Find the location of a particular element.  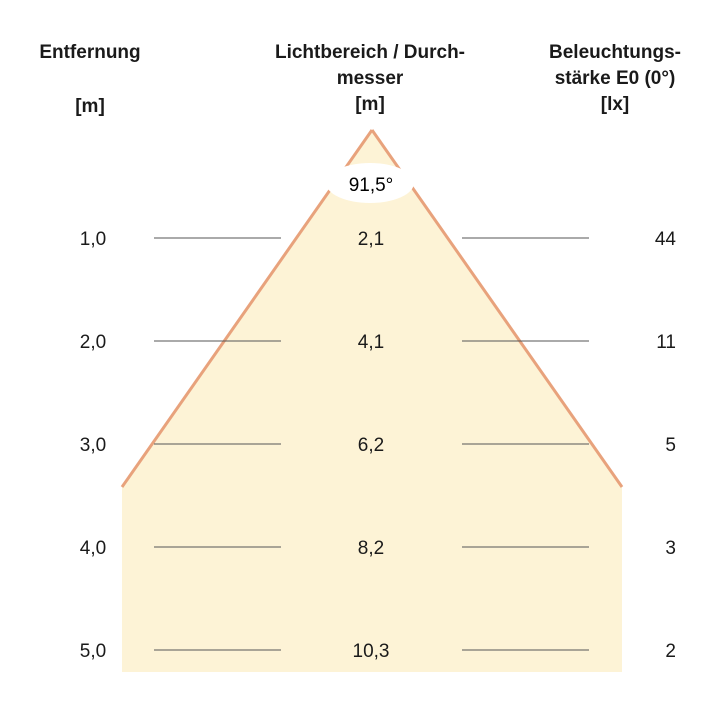

distance-row: 4,0 8,2 3 is located at coordinates (378, 548).